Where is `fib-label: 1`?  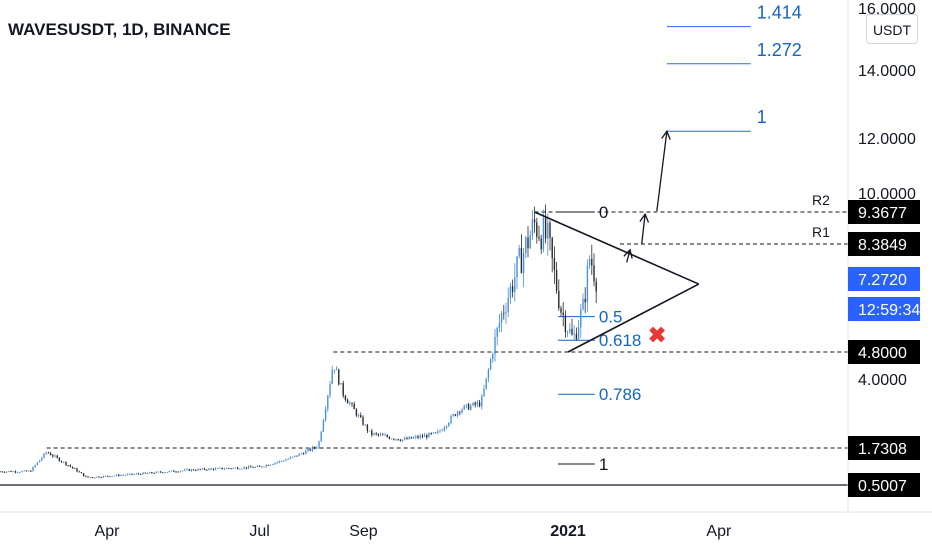 fib-label: 1 is located at coordinates (603, 464).